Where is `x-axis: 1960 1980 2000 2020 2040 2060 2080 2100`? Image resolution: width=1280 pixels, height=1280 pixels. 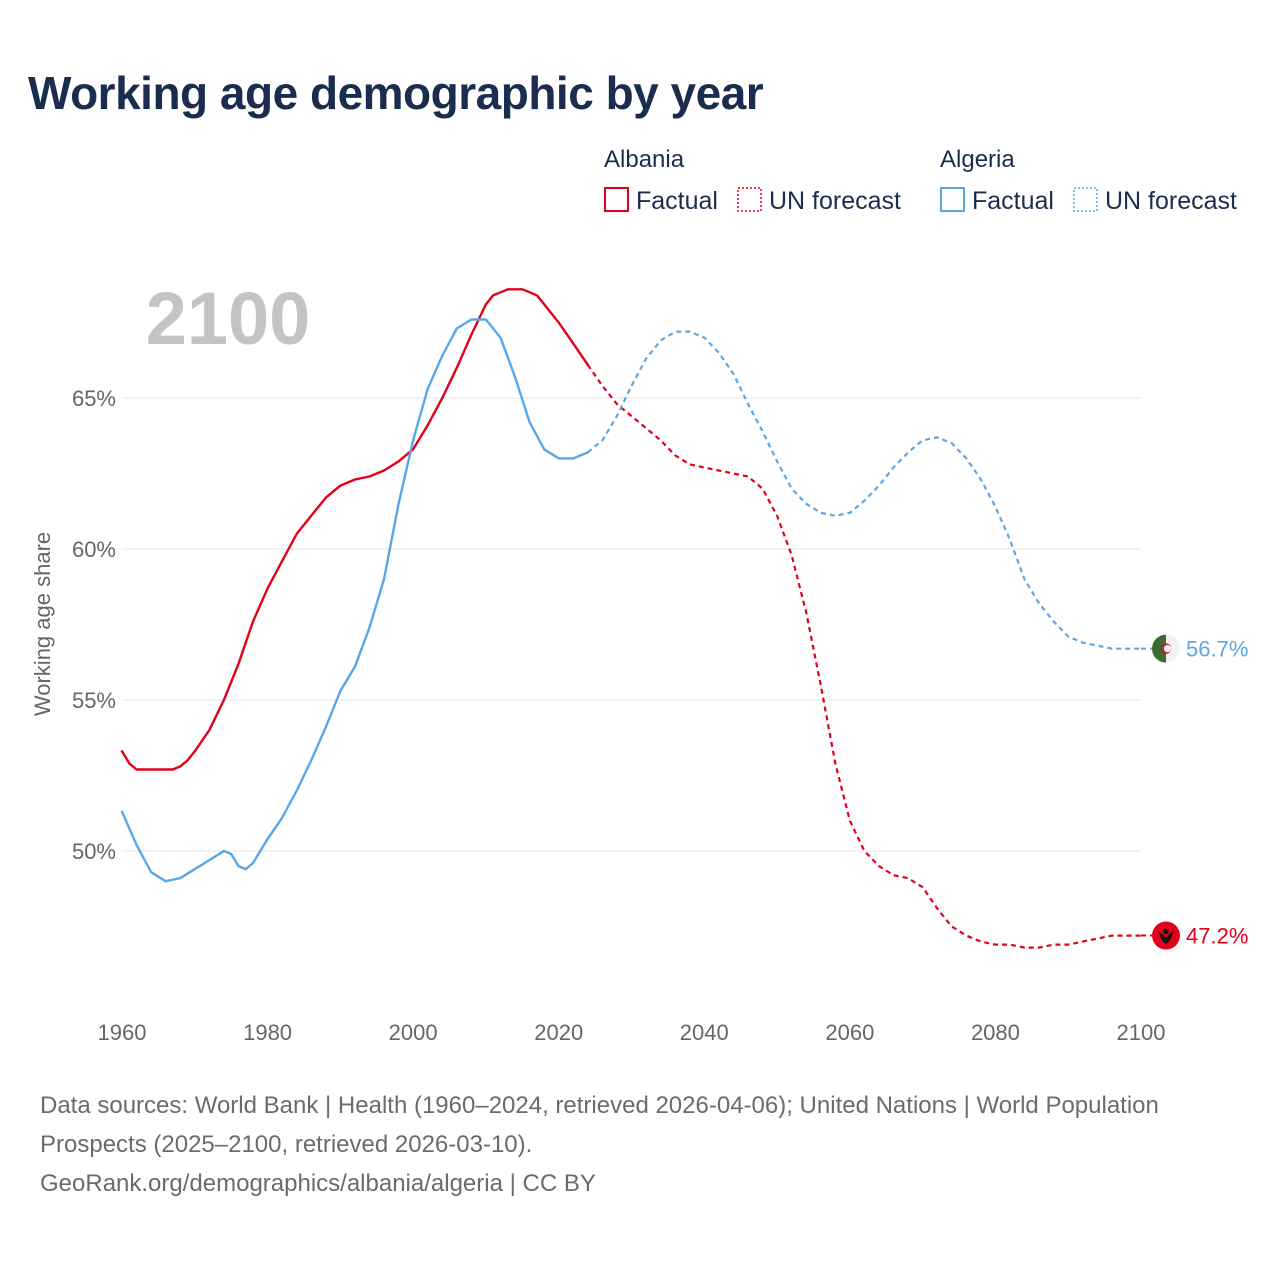 x-axis: 1960 1980 2000 2020 2040 2060 2080 2100 is located at coordinates (632, 1032).